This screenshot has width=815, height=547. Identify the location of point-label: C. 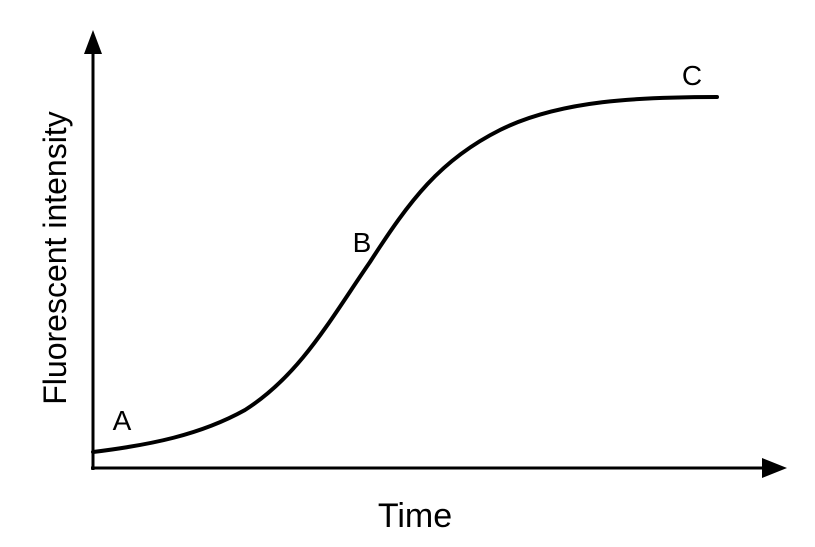
(692, 75).